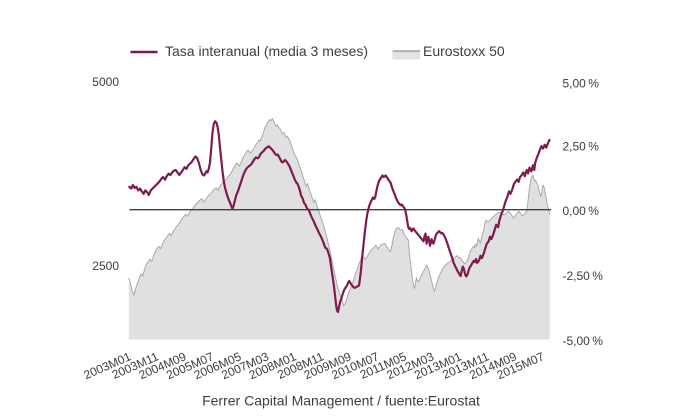  Describe the element at coordinates (581, 147) in the screenshot. I see `svg-text: 2,50 %` at that location.